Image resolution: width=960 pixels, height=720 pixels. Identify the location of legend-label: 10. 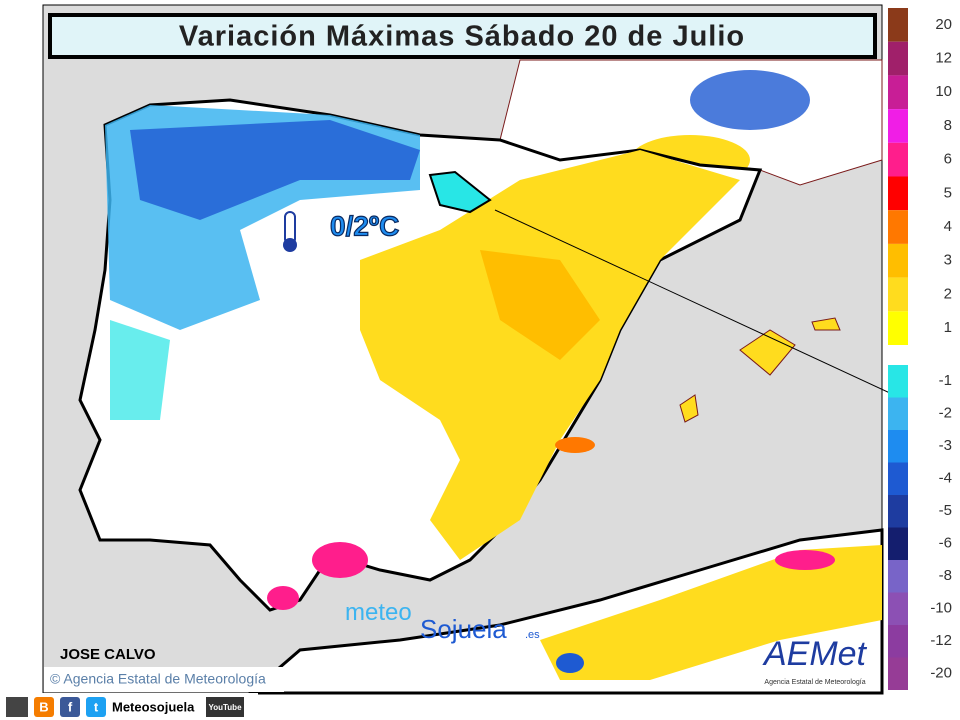
(943, 91).